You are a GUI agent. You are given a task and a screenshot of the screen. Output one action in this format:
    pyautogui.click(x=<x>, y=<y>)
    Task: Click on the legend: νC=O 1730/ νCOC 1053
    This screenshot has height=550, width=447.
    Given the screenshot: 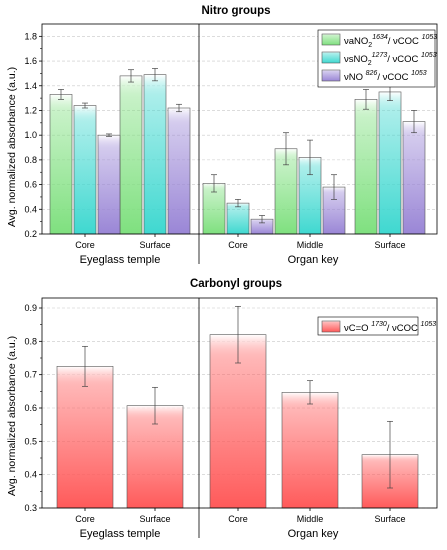 What is the action you would take?
    pyautogui.click(x=376, y=326)
    